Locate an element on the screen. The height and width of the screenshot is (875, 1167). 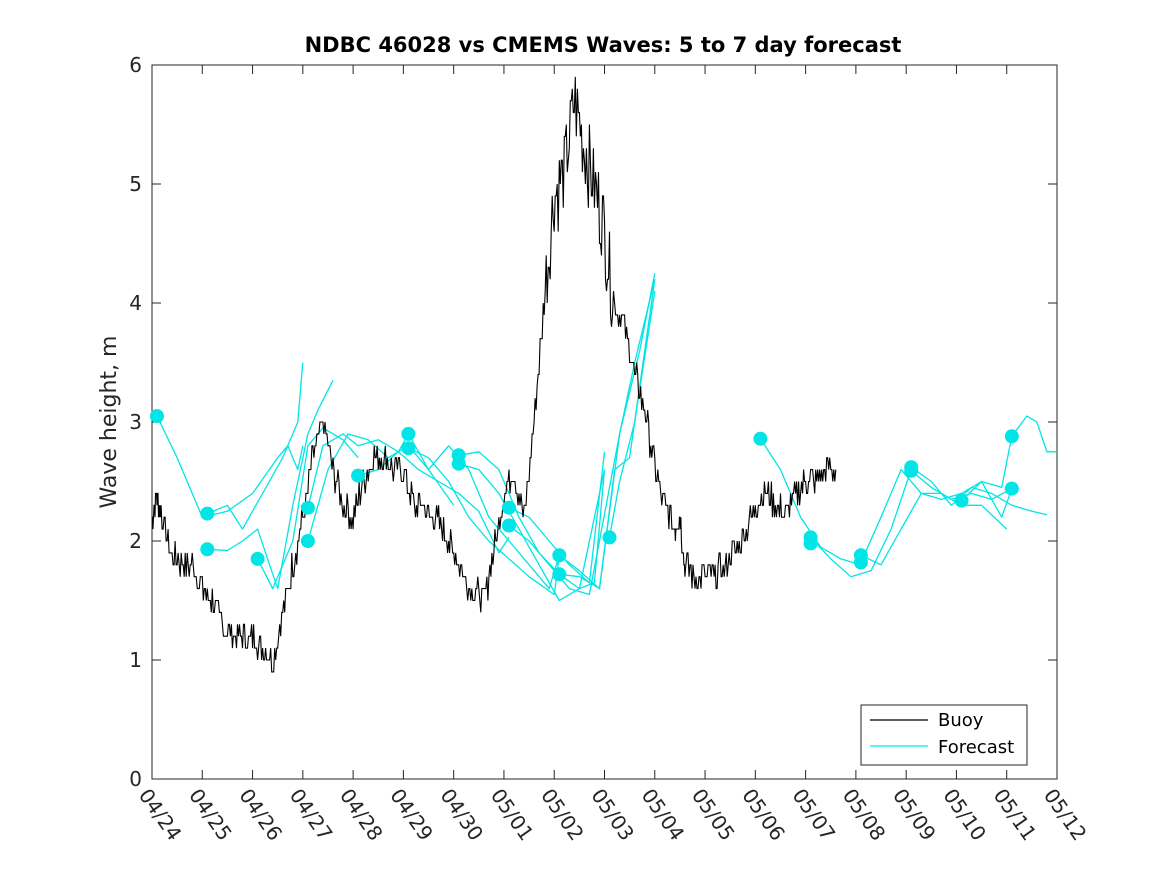
x-tick-label: 05/05 is located at coordinates (713, 814).